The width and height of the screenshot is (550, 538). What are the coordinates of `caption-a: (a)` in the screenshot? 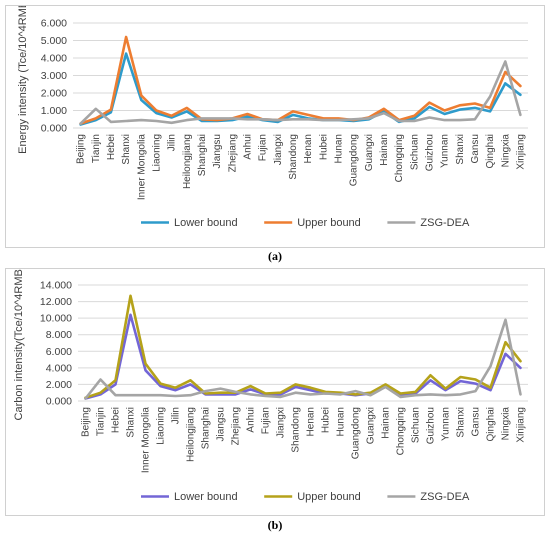 It's located at (275, 256).